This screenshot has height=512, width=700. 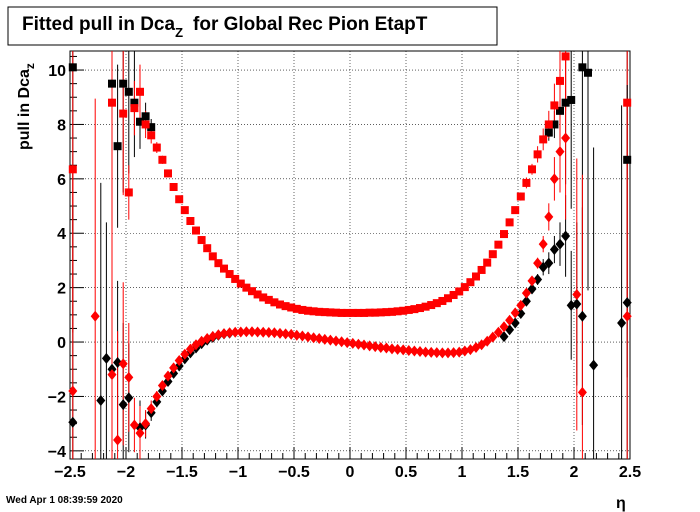 What do you see at coordinates (630, 472) in the screenshot?
I see `x-tick-label: 2.5` at bounding box center [630, 472].